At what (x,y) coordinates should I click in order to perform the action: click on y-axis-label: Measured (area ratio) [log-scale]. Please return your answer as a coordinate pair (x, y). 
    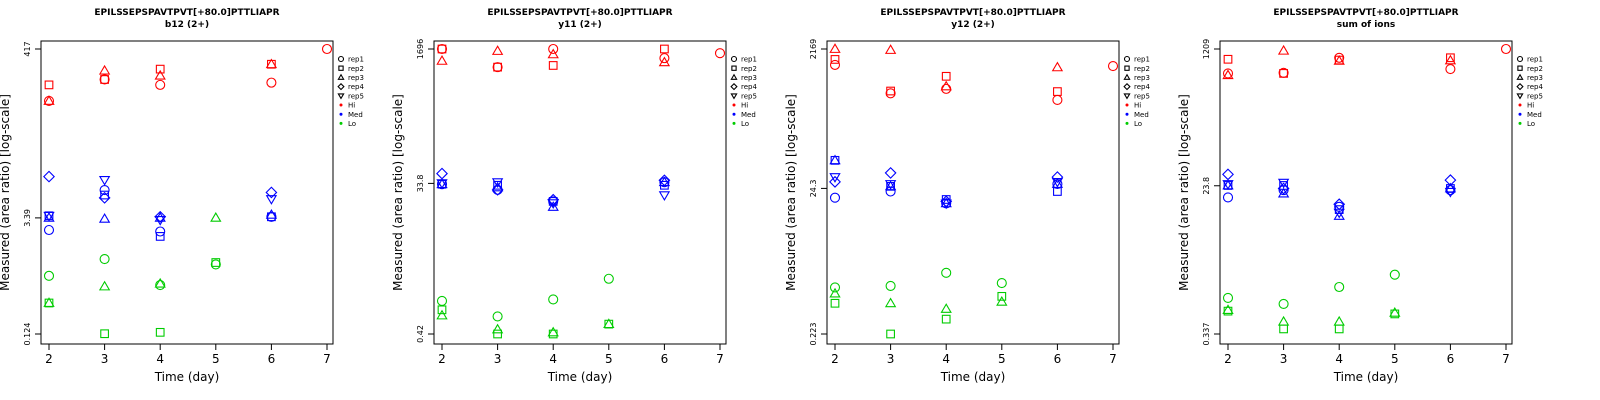
    Looking at the image, I should click on (791, 192).